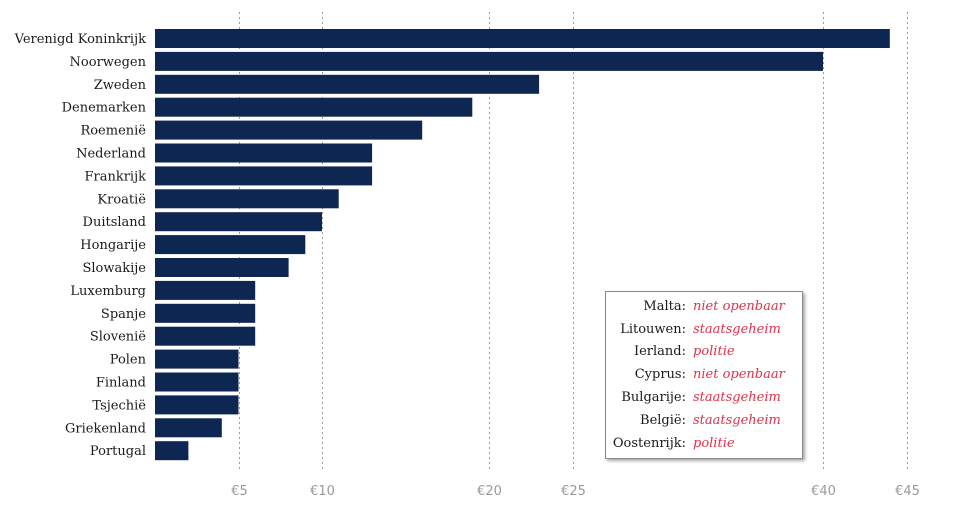 The width and height of the screenshot is (961, 505). Describe the element at coordinates (653, 398) in the screenshot. I see `note-country: Bulgarije:` at that location.